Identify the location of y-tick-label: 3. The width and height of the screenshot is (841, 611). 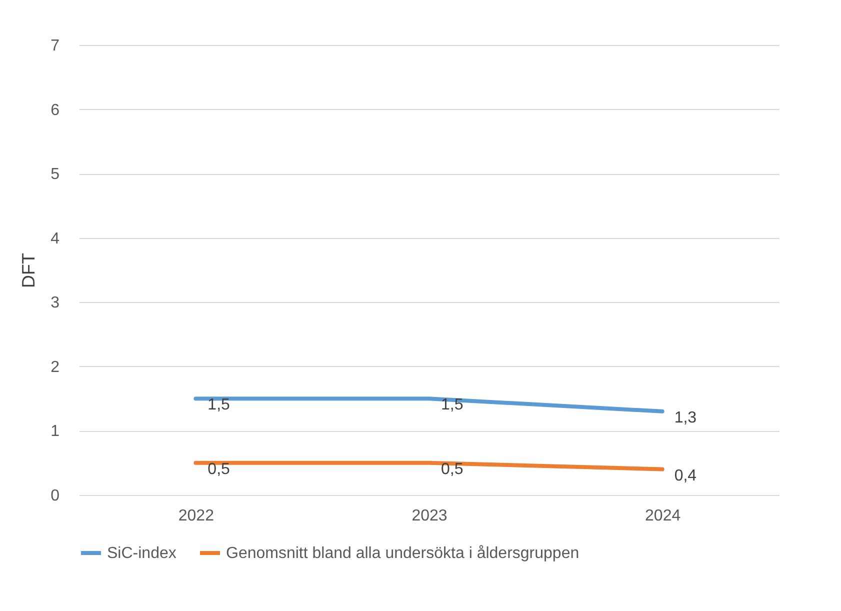
(55, 303).